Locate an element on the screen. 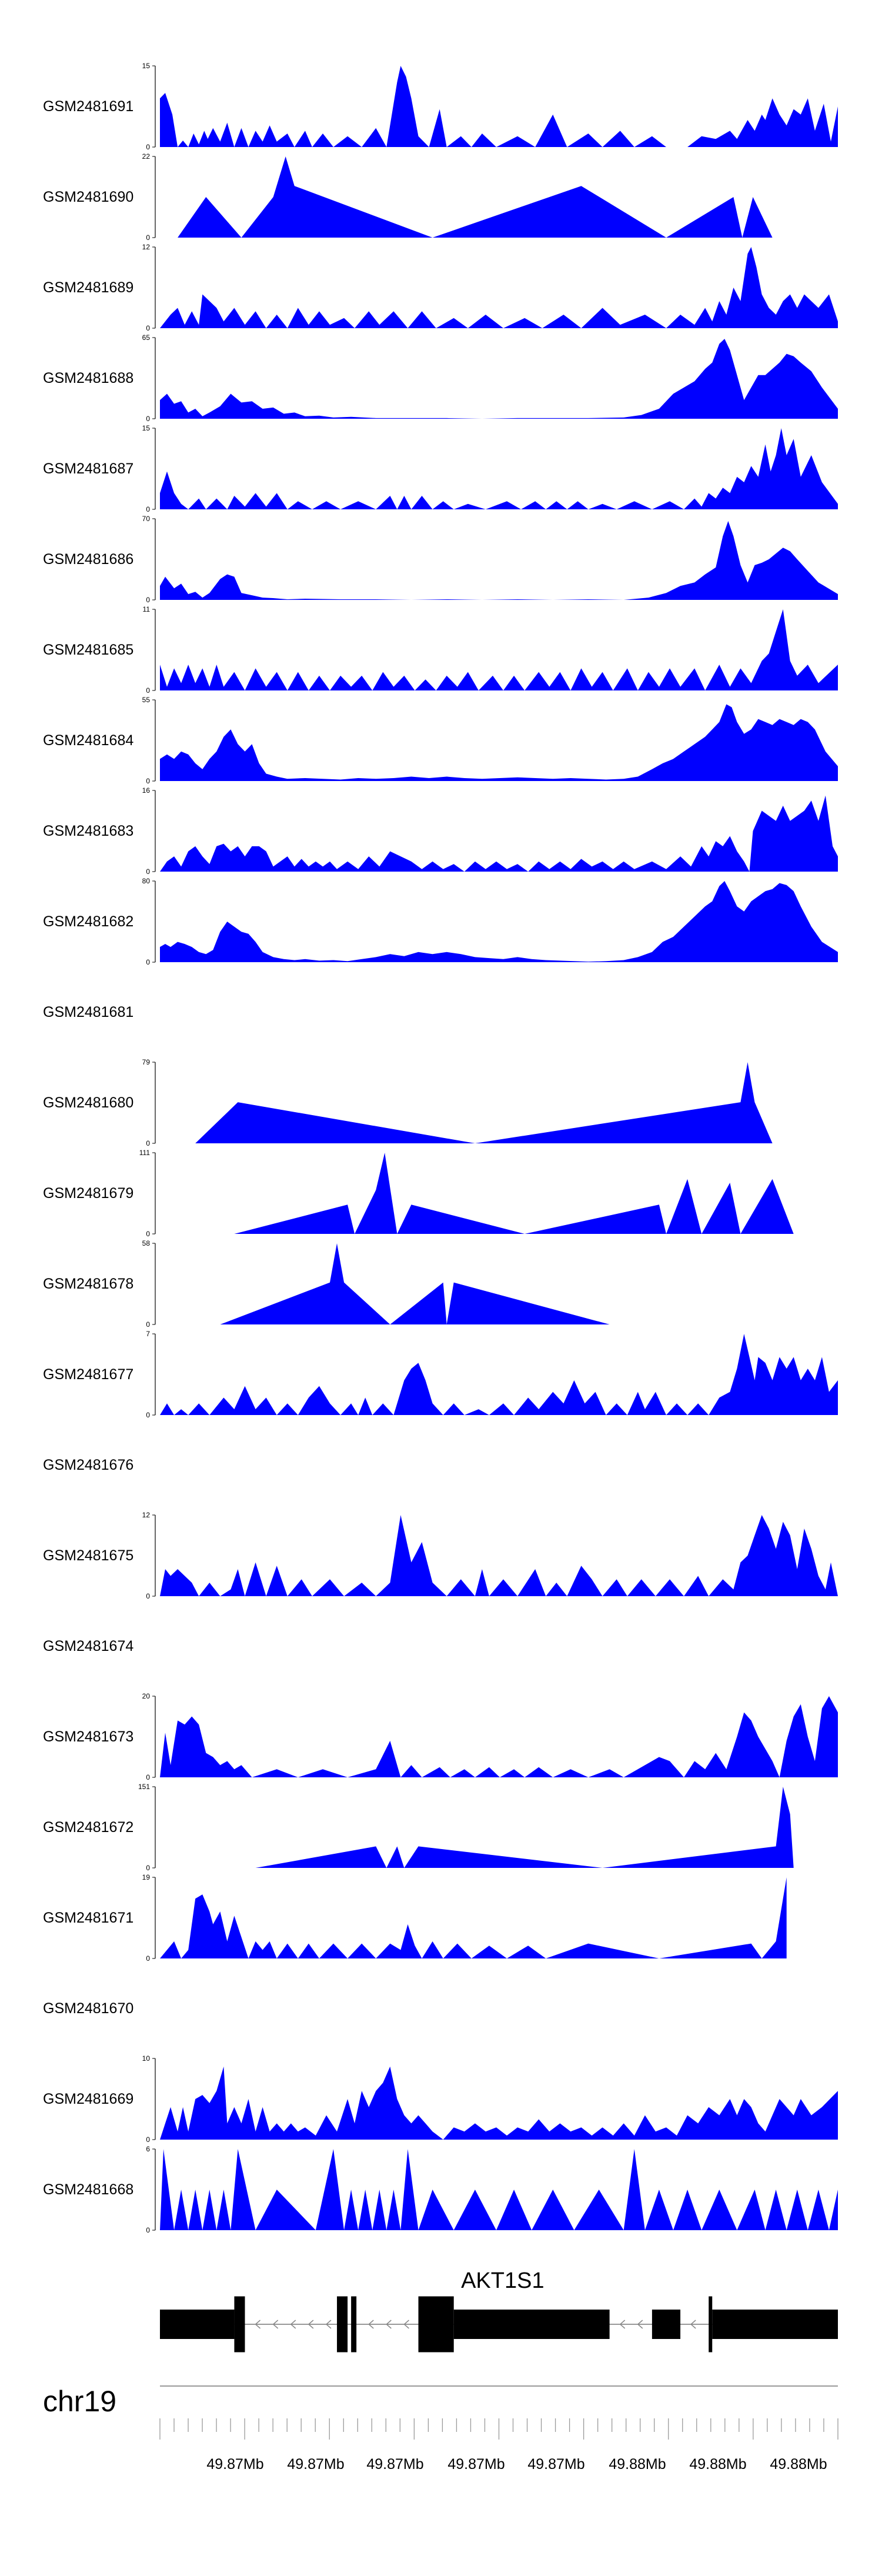 The height and width of the screenshot is (2576, 882). track-GSM2481668: GSM2481668 6 0 is located at coordinates (440, 2189).